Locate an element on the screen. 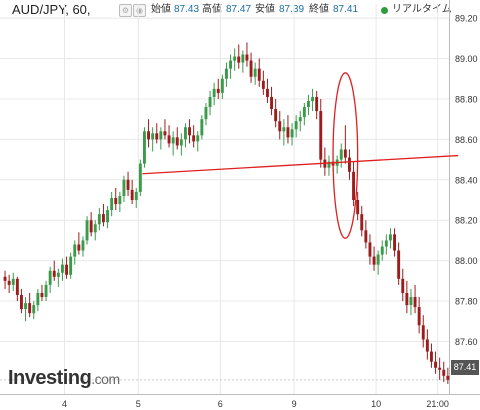 The height and width of the screenshot is (410, 480). investing-logo: Investing.com is located at coordinates (64, 378).